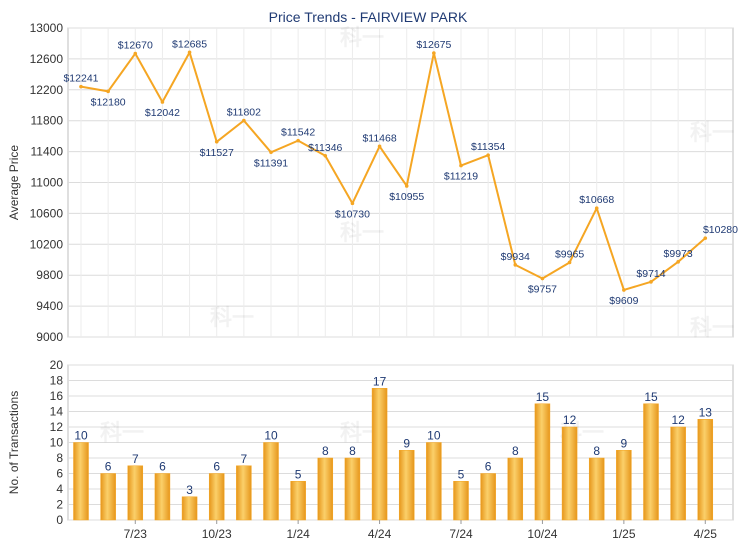  What do you see at coordinates (47, 90) in the screenshot?
I see `price-y-tick-label: 12200` at bounding box center [47, 90].